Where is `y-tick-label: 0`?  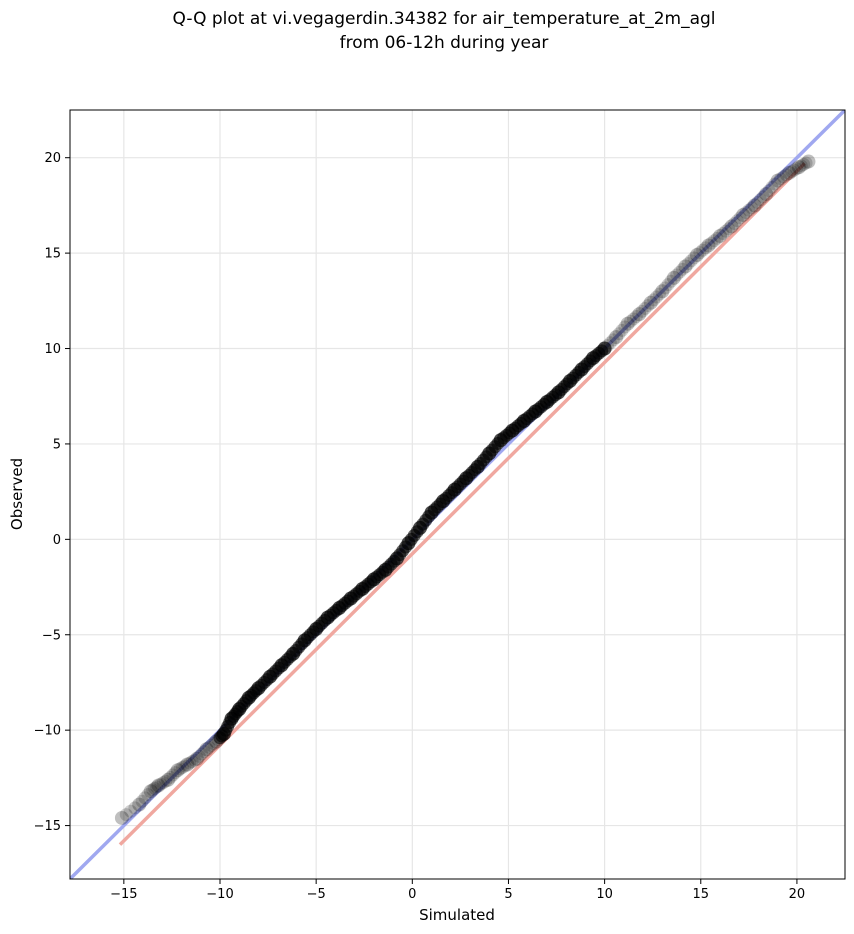
y-tick-label: 0 is located at coordinates (57, 540).